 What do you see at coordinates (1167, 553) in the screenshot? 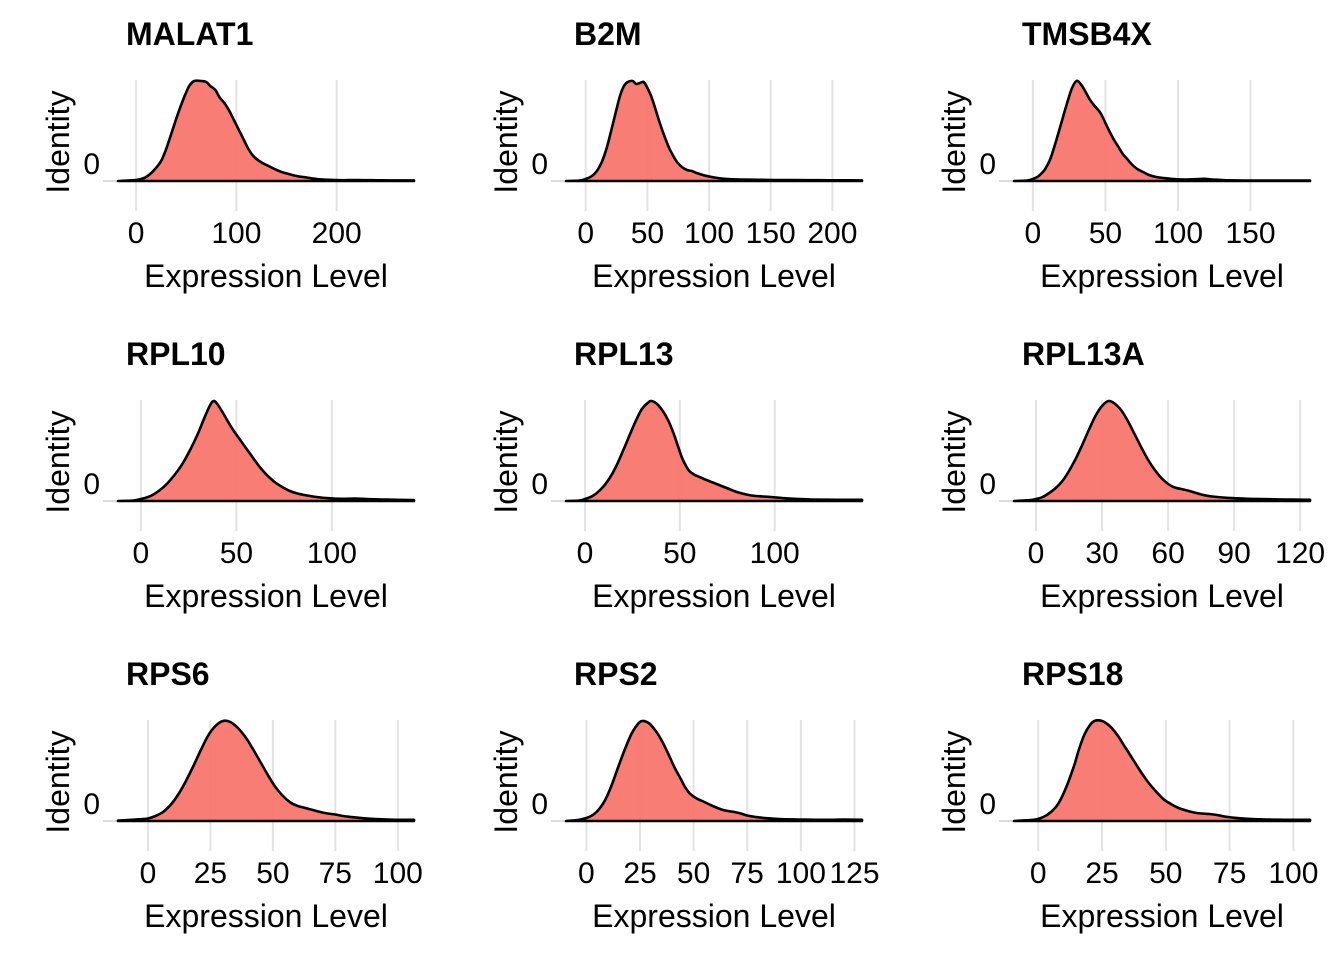
I see `x-tick-label: 60` at bounding box center [1167, 553].